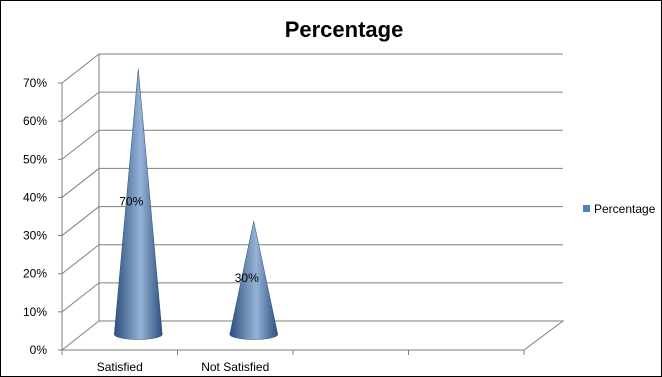  Describe the element at coordinates (39, 350) in the screenshot. I see `y-tick-label: 0%` at that location.